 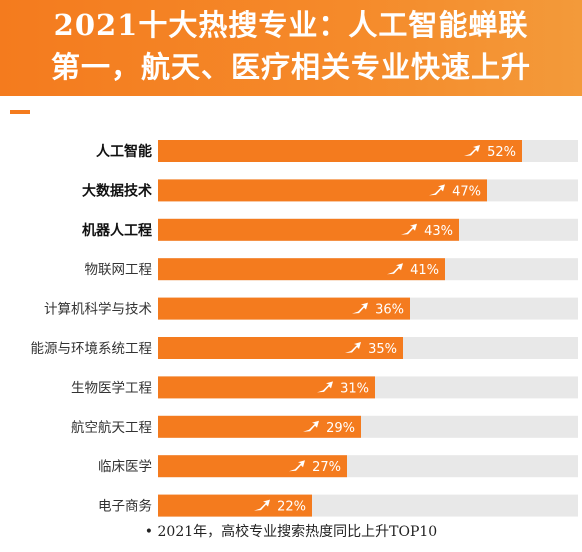 What do you see at coordinates (119, 269) in the screenshot?
I see `category-label: 物联网工程` at bounding box center [119, 269].